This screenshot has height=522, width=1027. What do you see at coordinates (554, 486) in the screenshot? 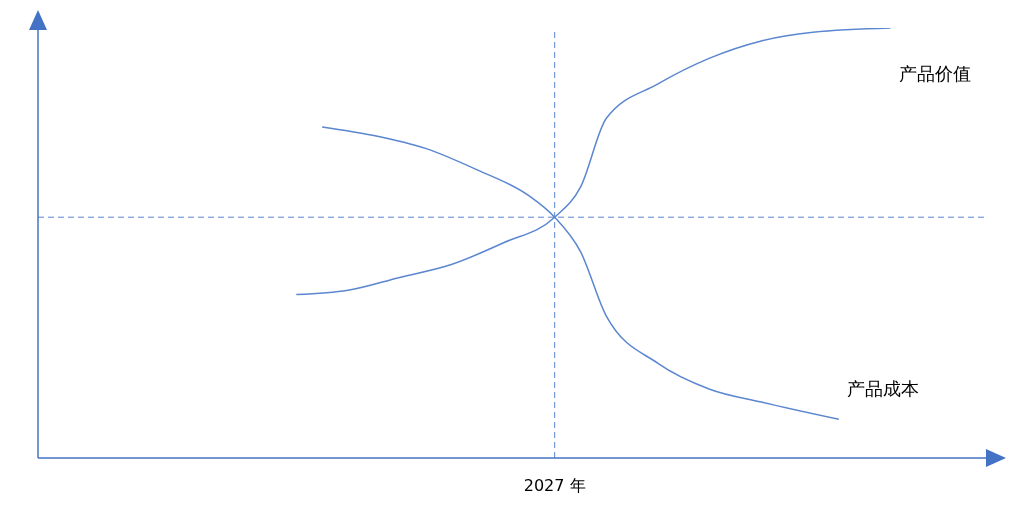
I see `text: 2027 年` at bounding box center [554, 486].